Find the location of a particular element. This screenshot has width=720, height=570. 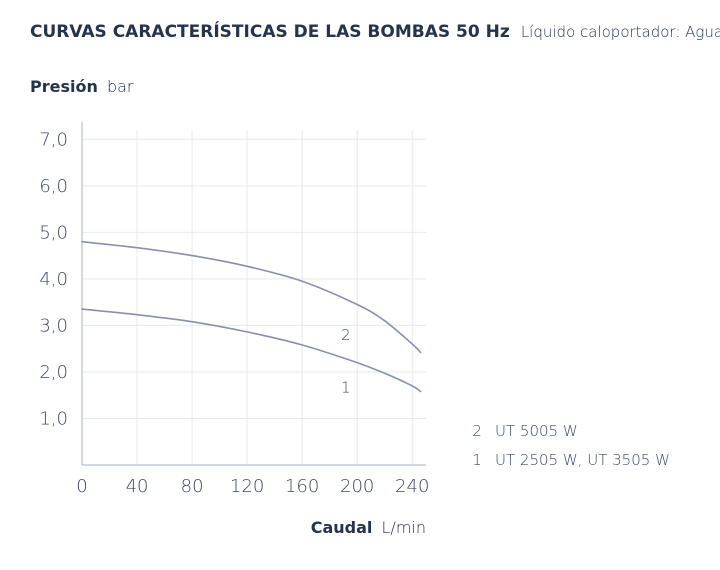

y-tick-label-4: 5,0 is located at coordinates (53, 232).